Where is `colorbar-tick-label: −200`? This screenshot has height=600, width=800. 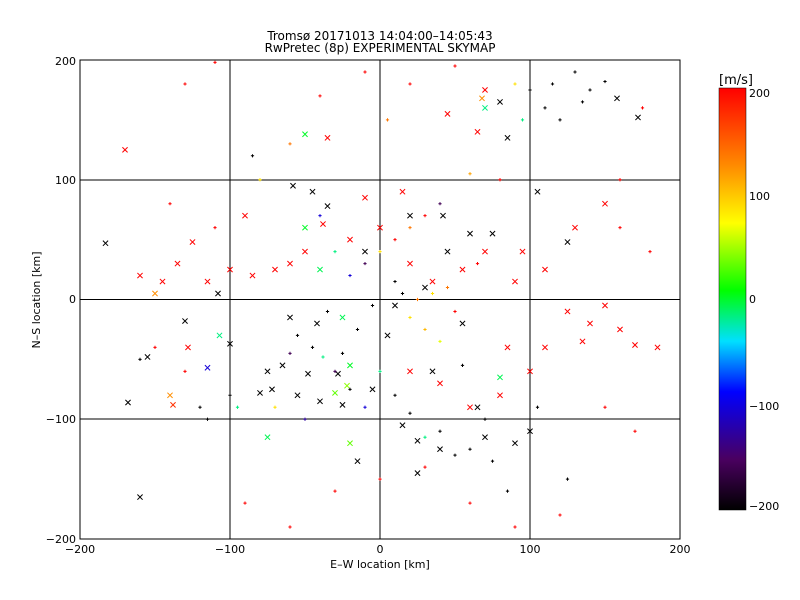
colorbar-tick-label: −200 is located at coordinates (764, 506).